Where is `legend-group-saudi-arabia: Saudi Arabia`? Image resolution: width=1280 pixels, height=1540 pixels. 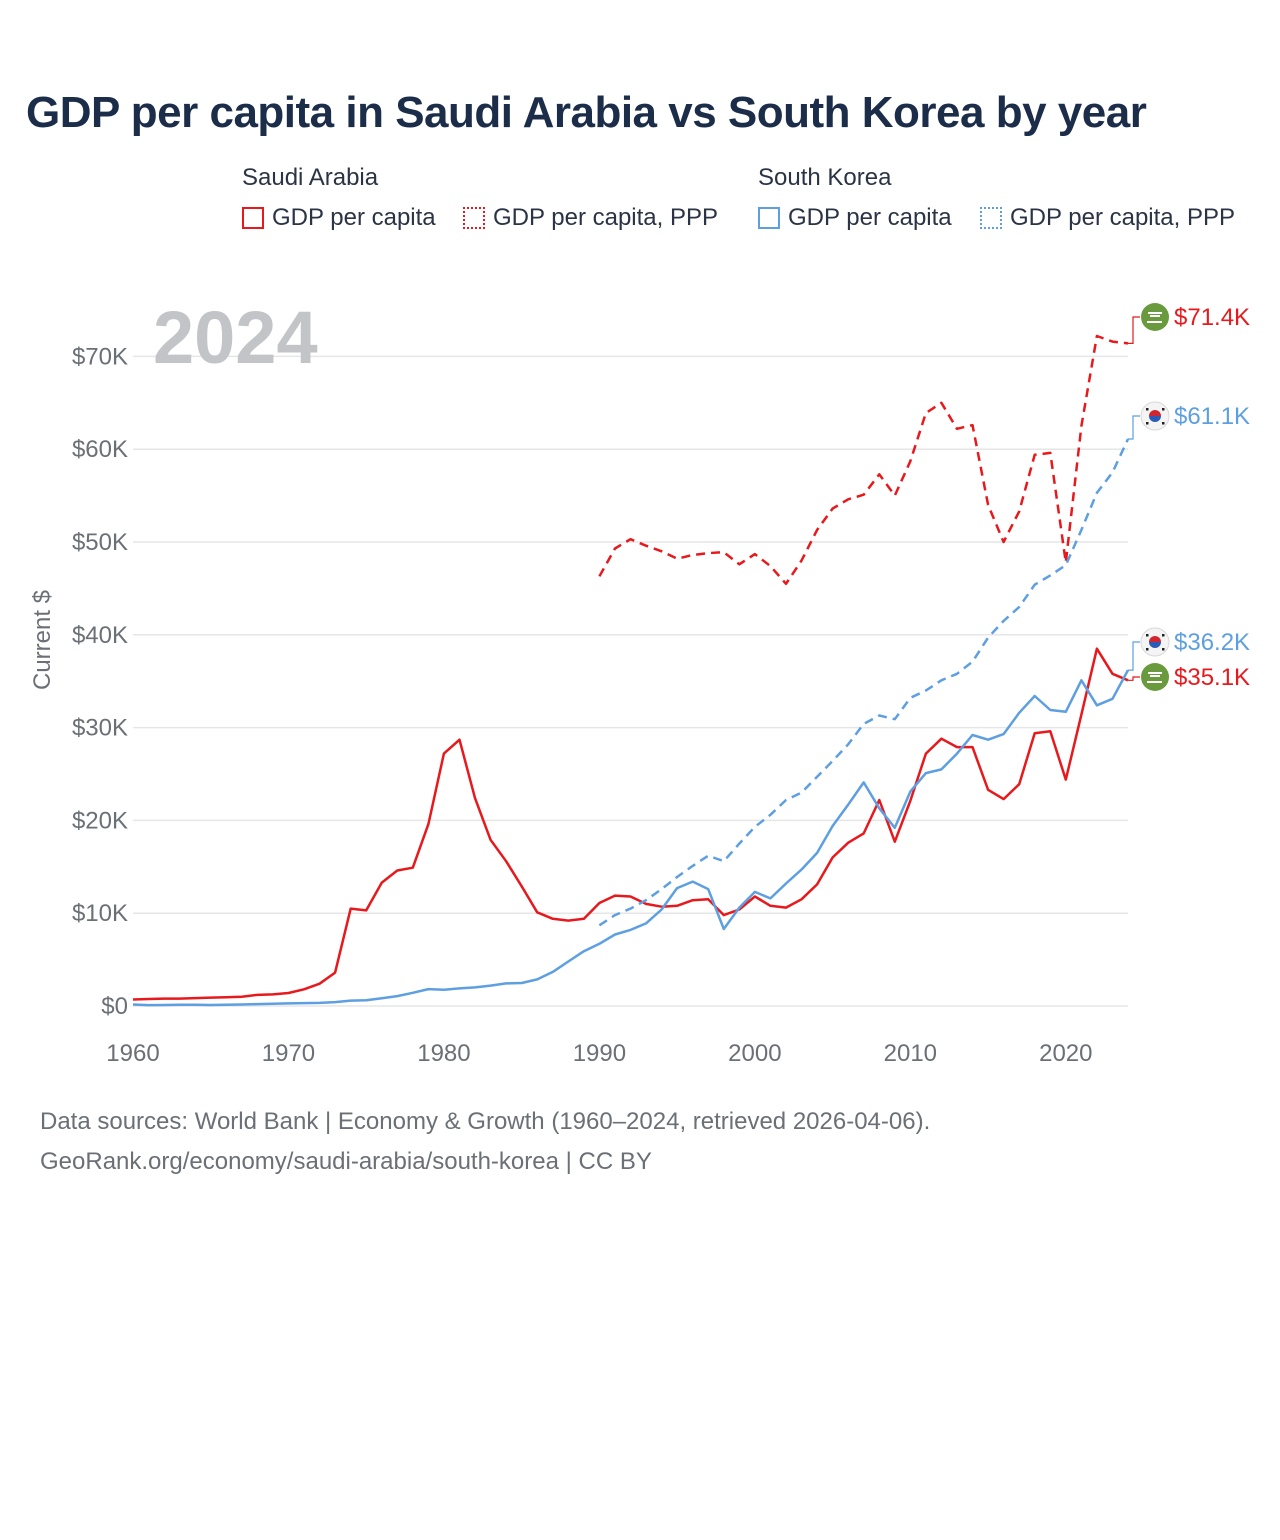
legend-group-saudi-arabia: Saudi Arabia is located at coordinates (310, 177).